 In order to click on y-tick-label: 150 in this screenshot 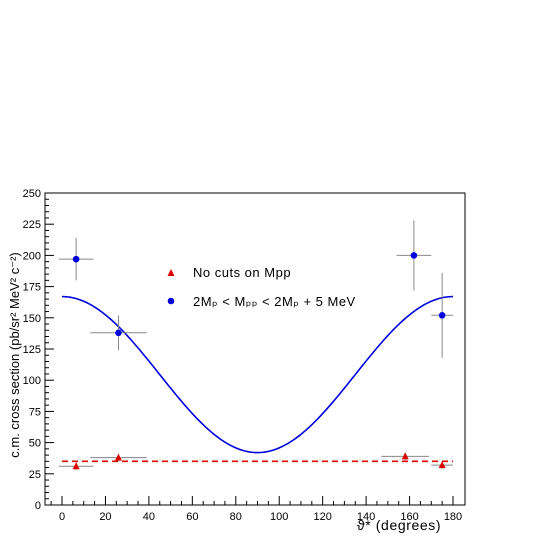, I will do `click(32, 319)`.